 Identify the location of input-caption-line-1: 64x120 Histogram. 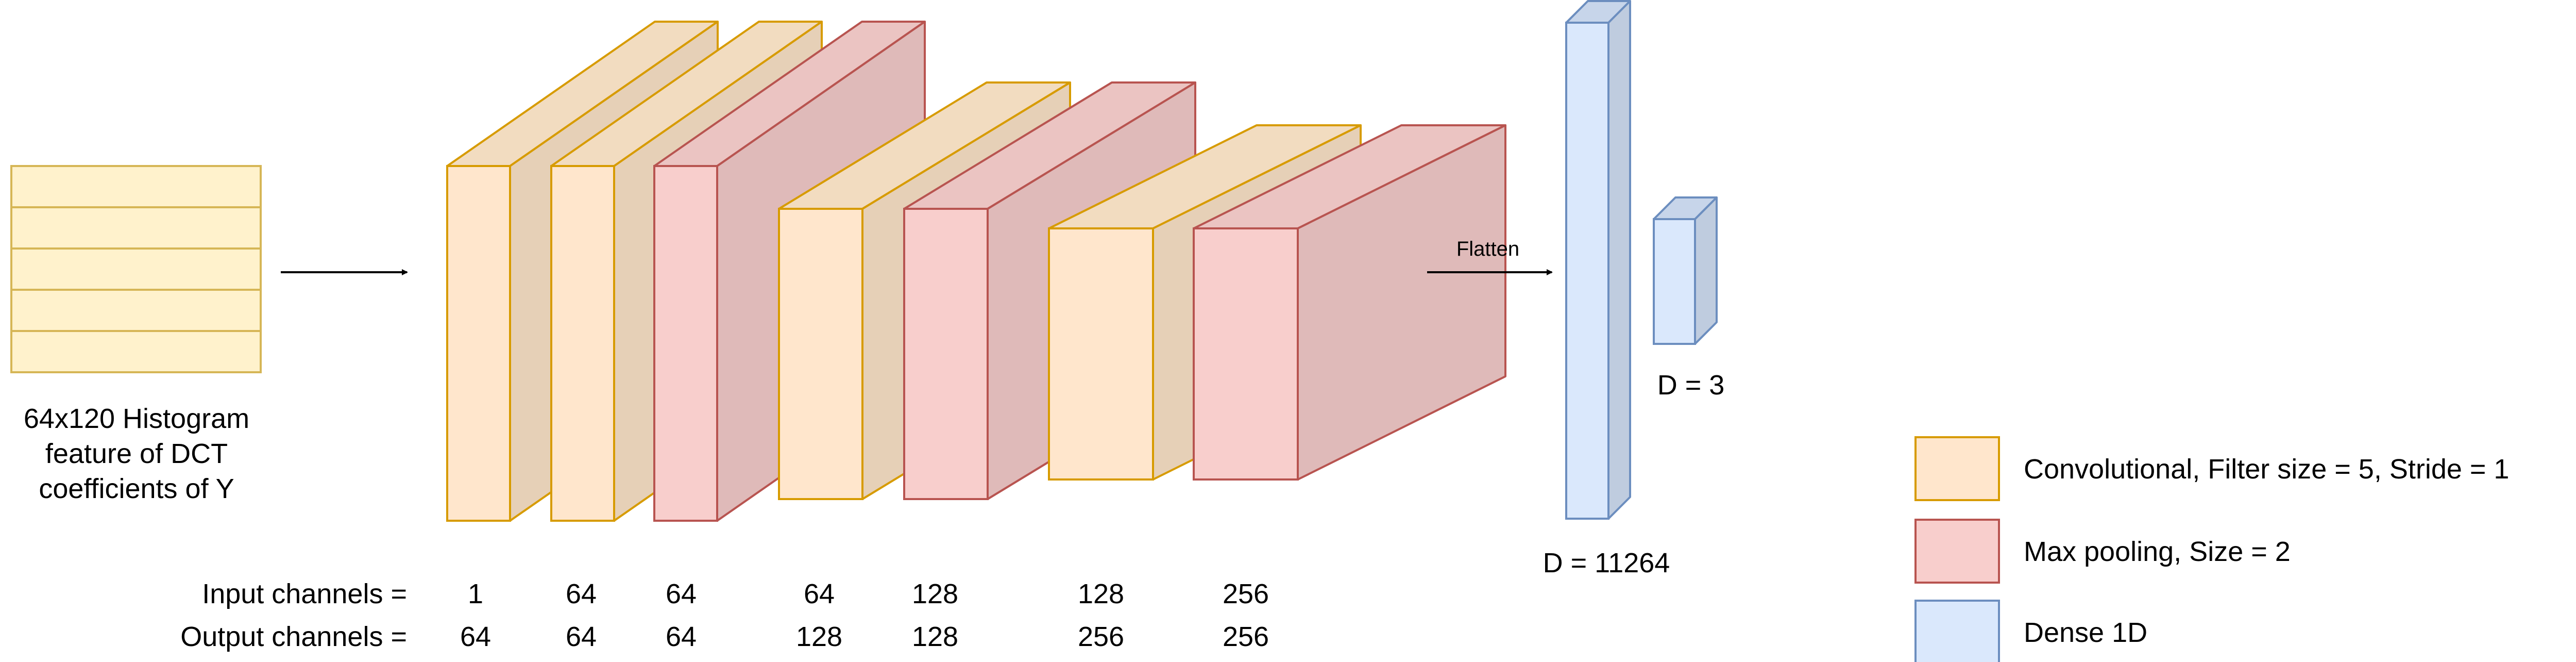
(136, 418).